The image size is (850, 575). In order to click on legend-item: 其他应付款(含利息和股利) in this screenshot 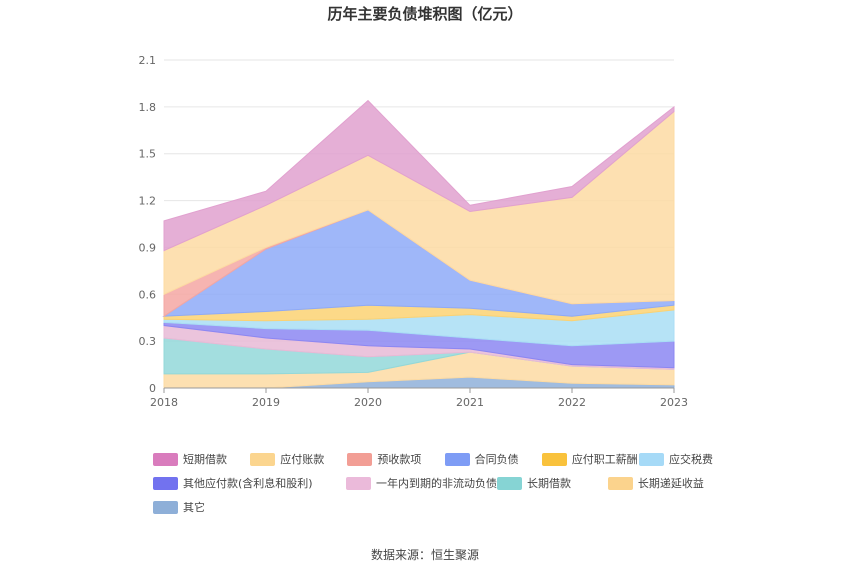, I will do `click(249, 483)`.